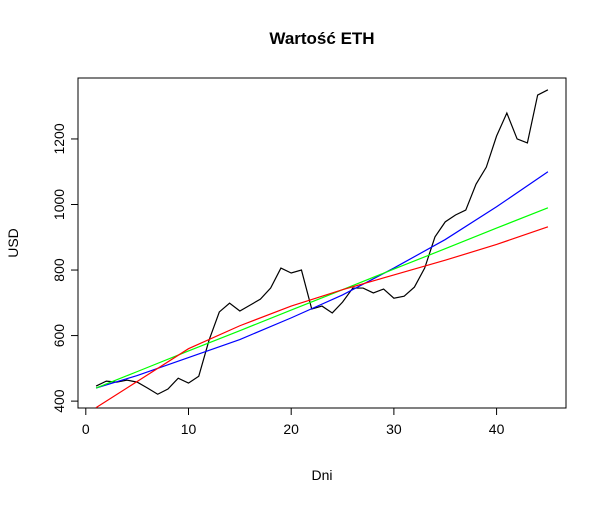  I want to click on x-tick-label: 40, so click(497, 429).